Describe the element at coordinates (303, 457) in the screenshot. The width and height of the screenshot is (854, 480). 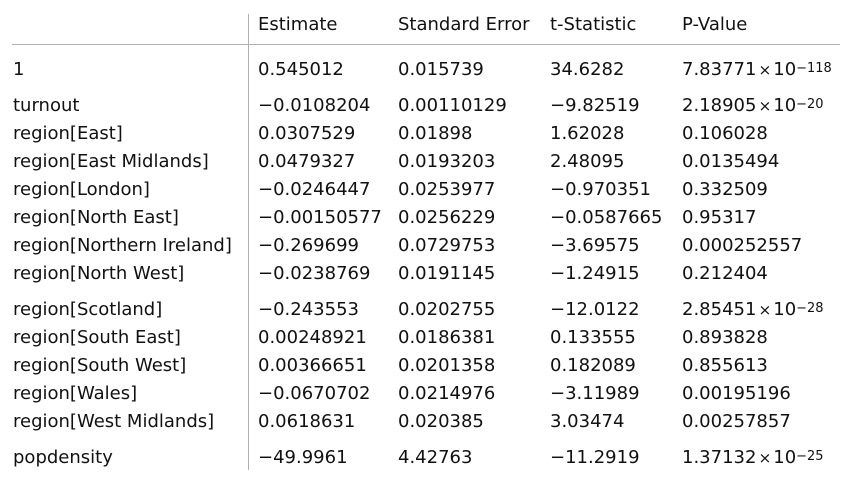
I see `estimate-cell: −49.9961` at that location.